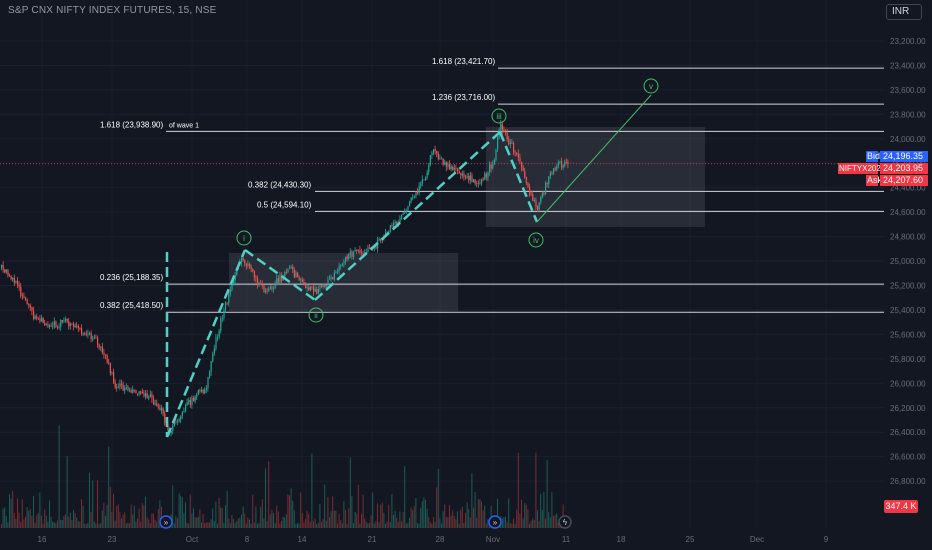  What do you see at coordinates (279, 184) in the screenshot?
I see `fib-level-label: 0.382 (24,430.30)` at bounding box center [279, 184].